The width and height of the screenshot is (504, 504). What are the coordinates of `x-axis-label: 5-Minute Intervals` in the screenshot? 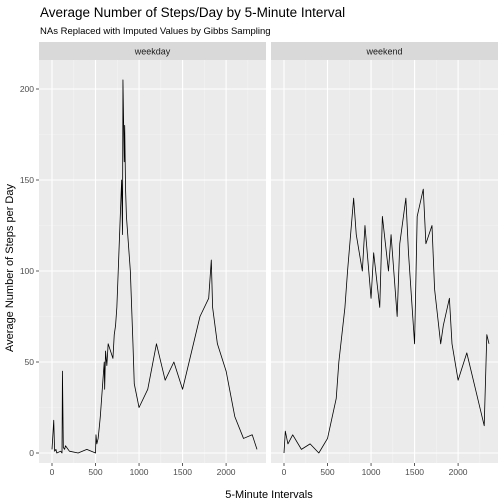 It's located at (269, 495).